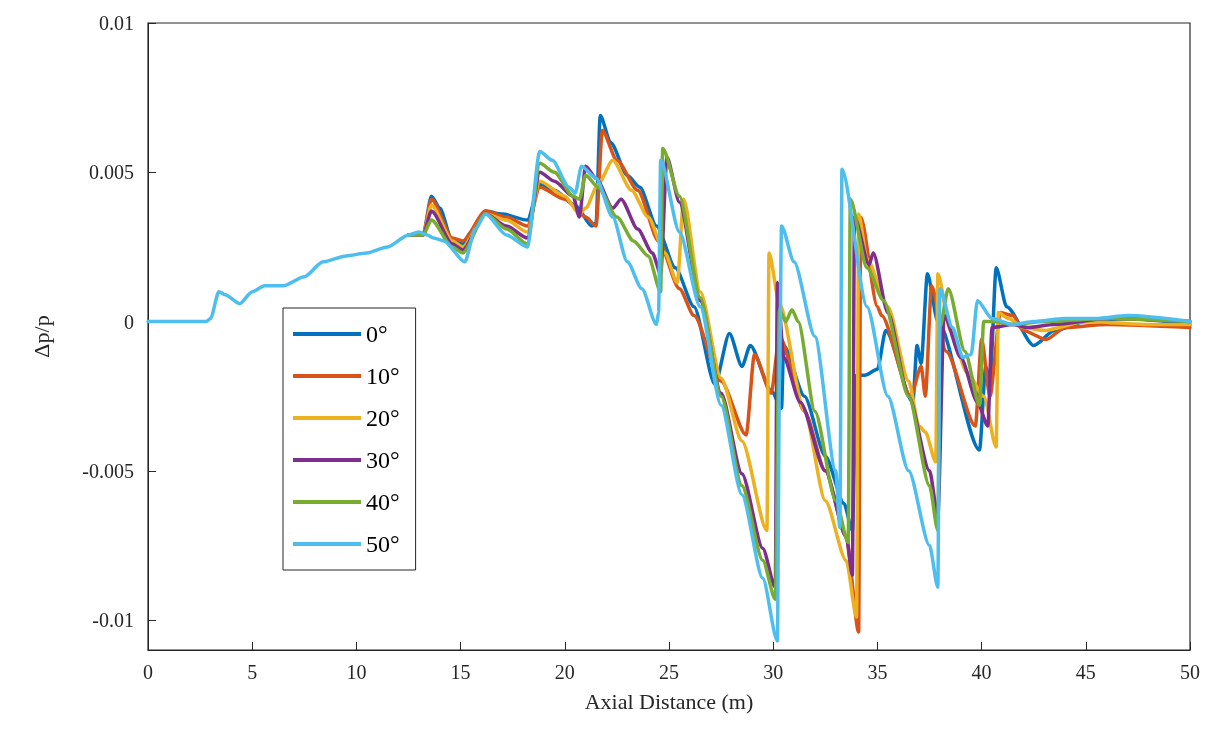 The image size is (1208, 734). Describe the element at coordinates (356, 672) in the screenshot. I see `x-tick-label: 10` at that location.